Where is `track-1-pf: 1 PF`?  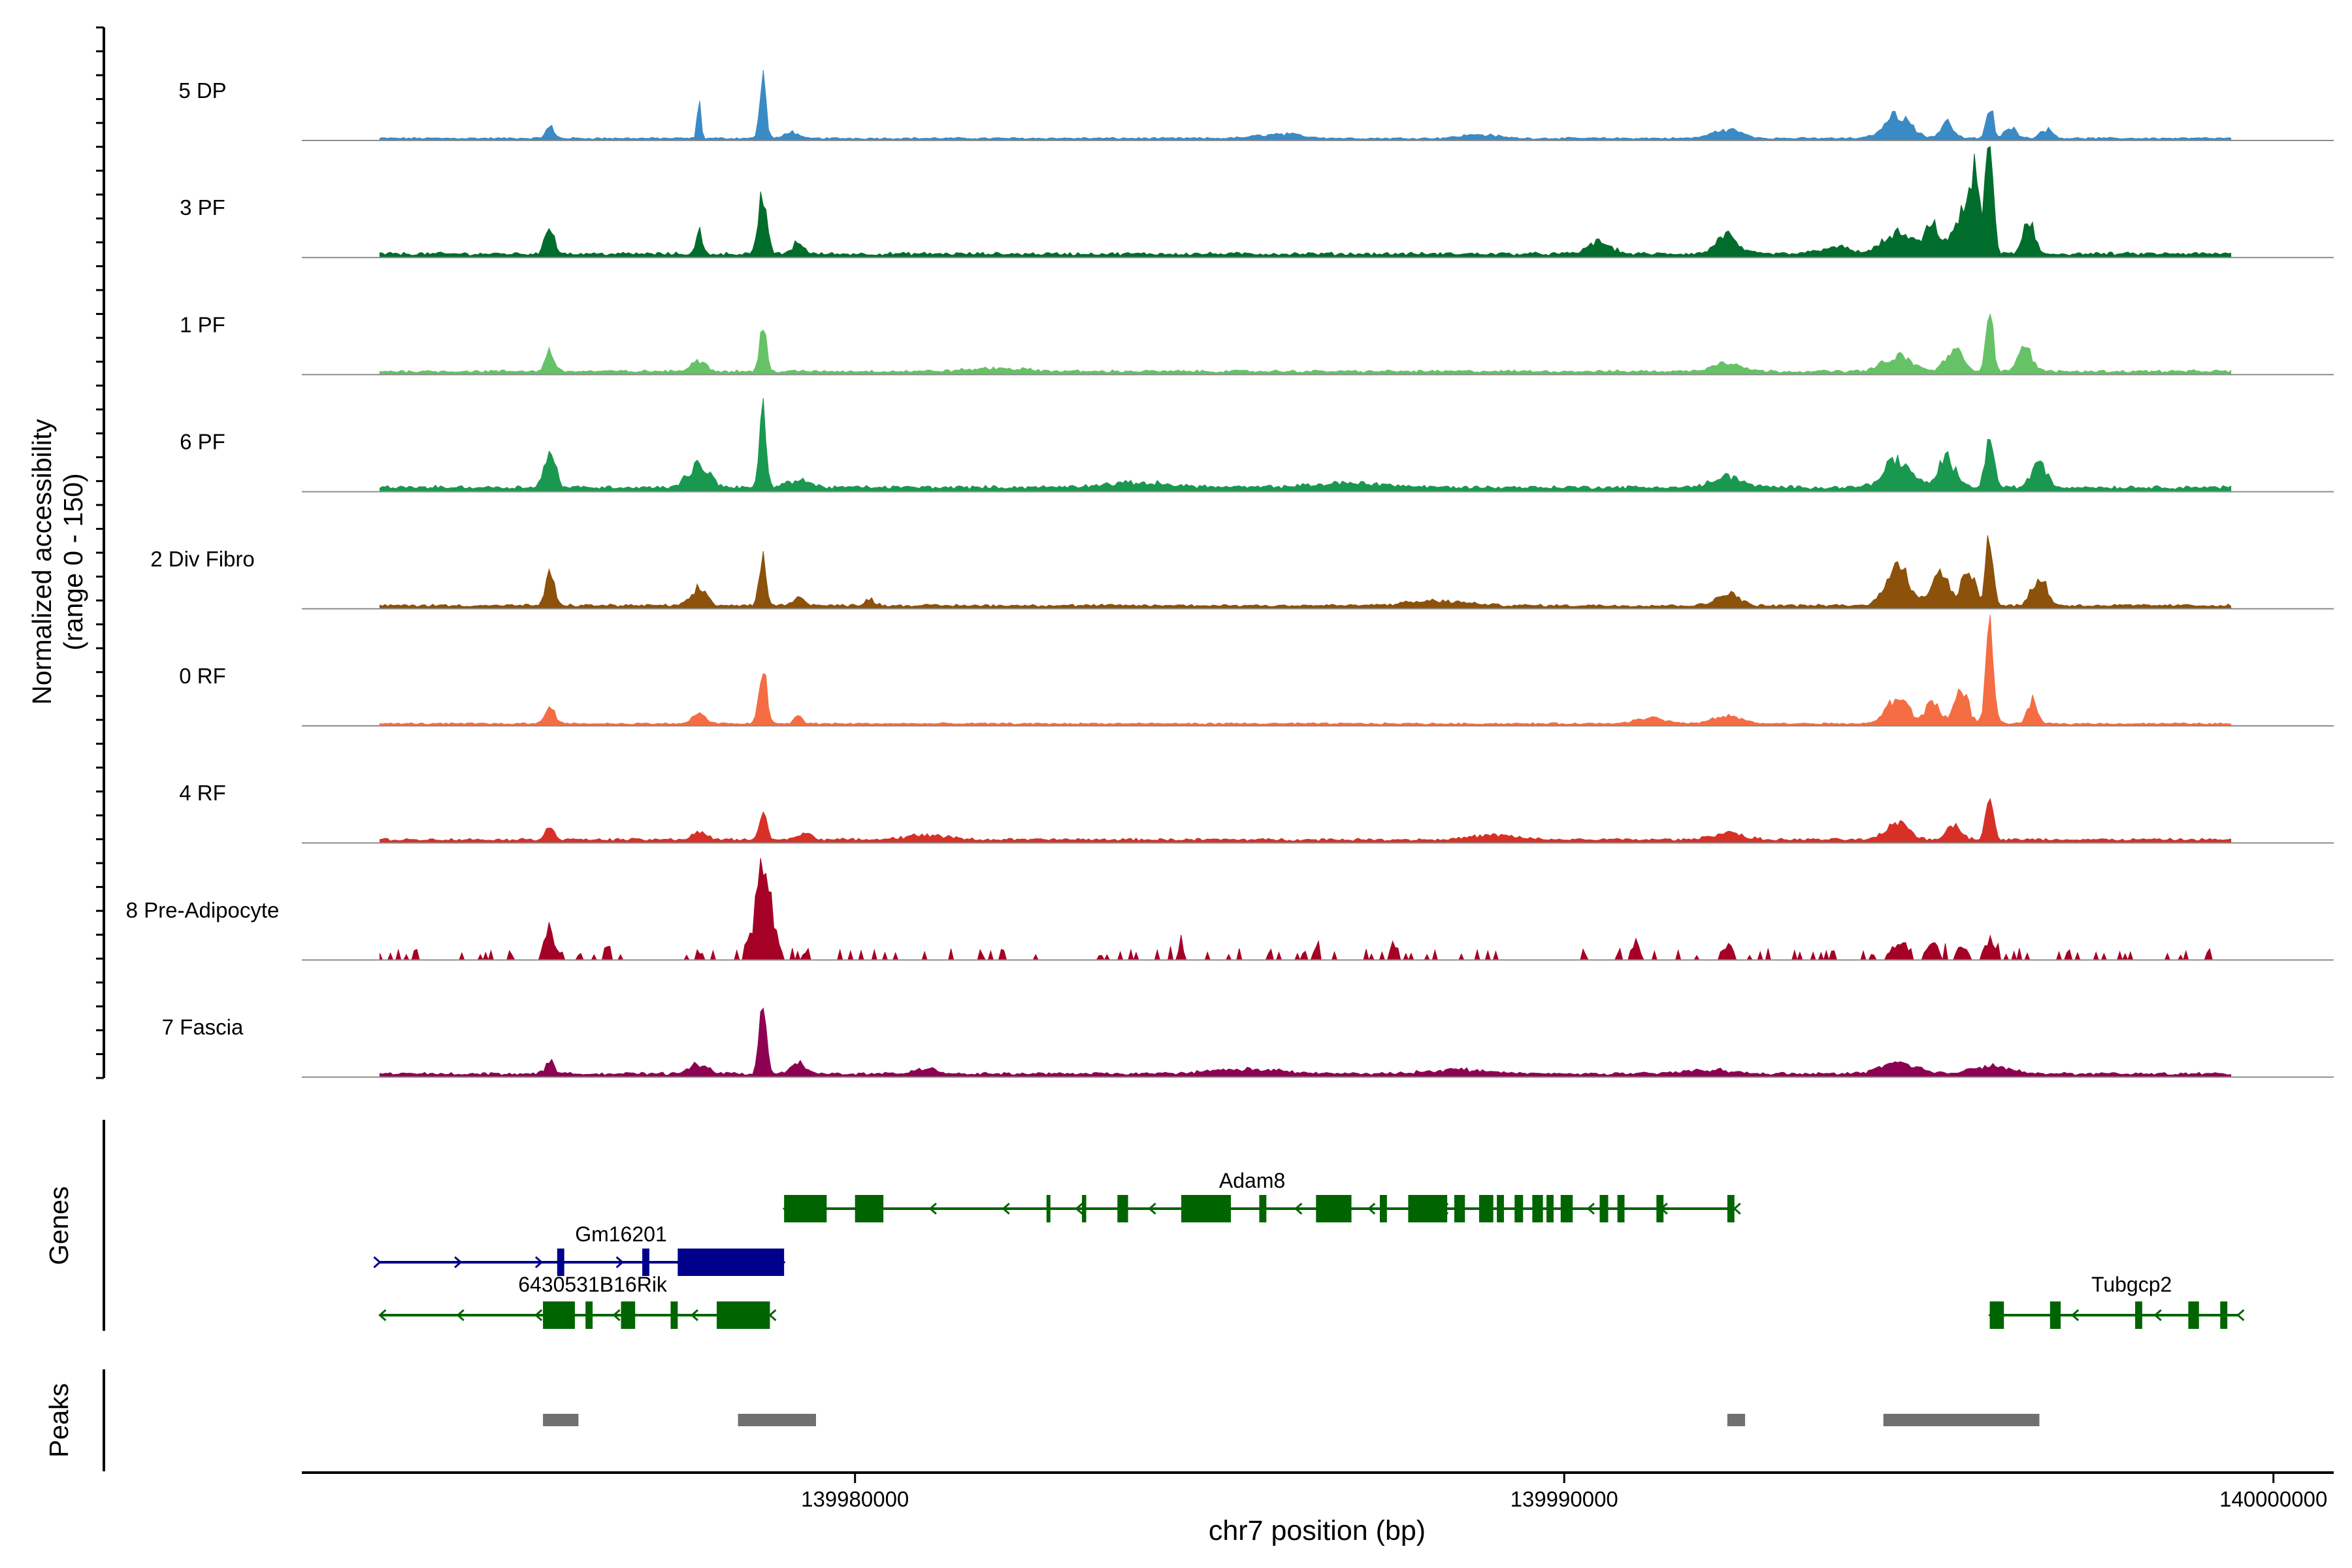
track-1-pf: 1 PF is located at coordinates (1257, 344).